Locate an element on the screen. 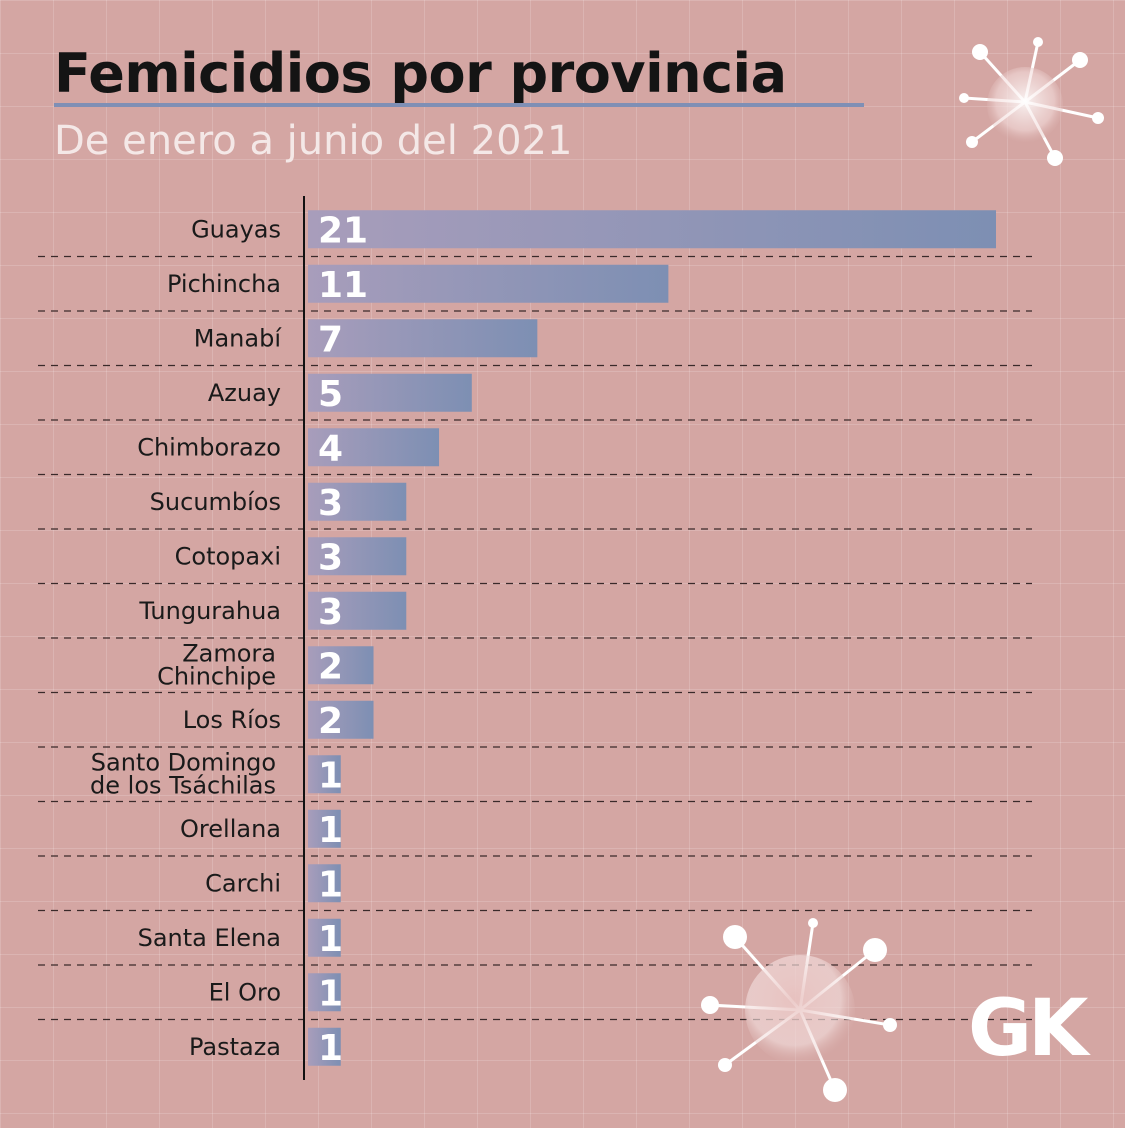 The width and height of the screenshot is (1125, 1128). category-label: Chimborazo is located at coordinates (209, 447).